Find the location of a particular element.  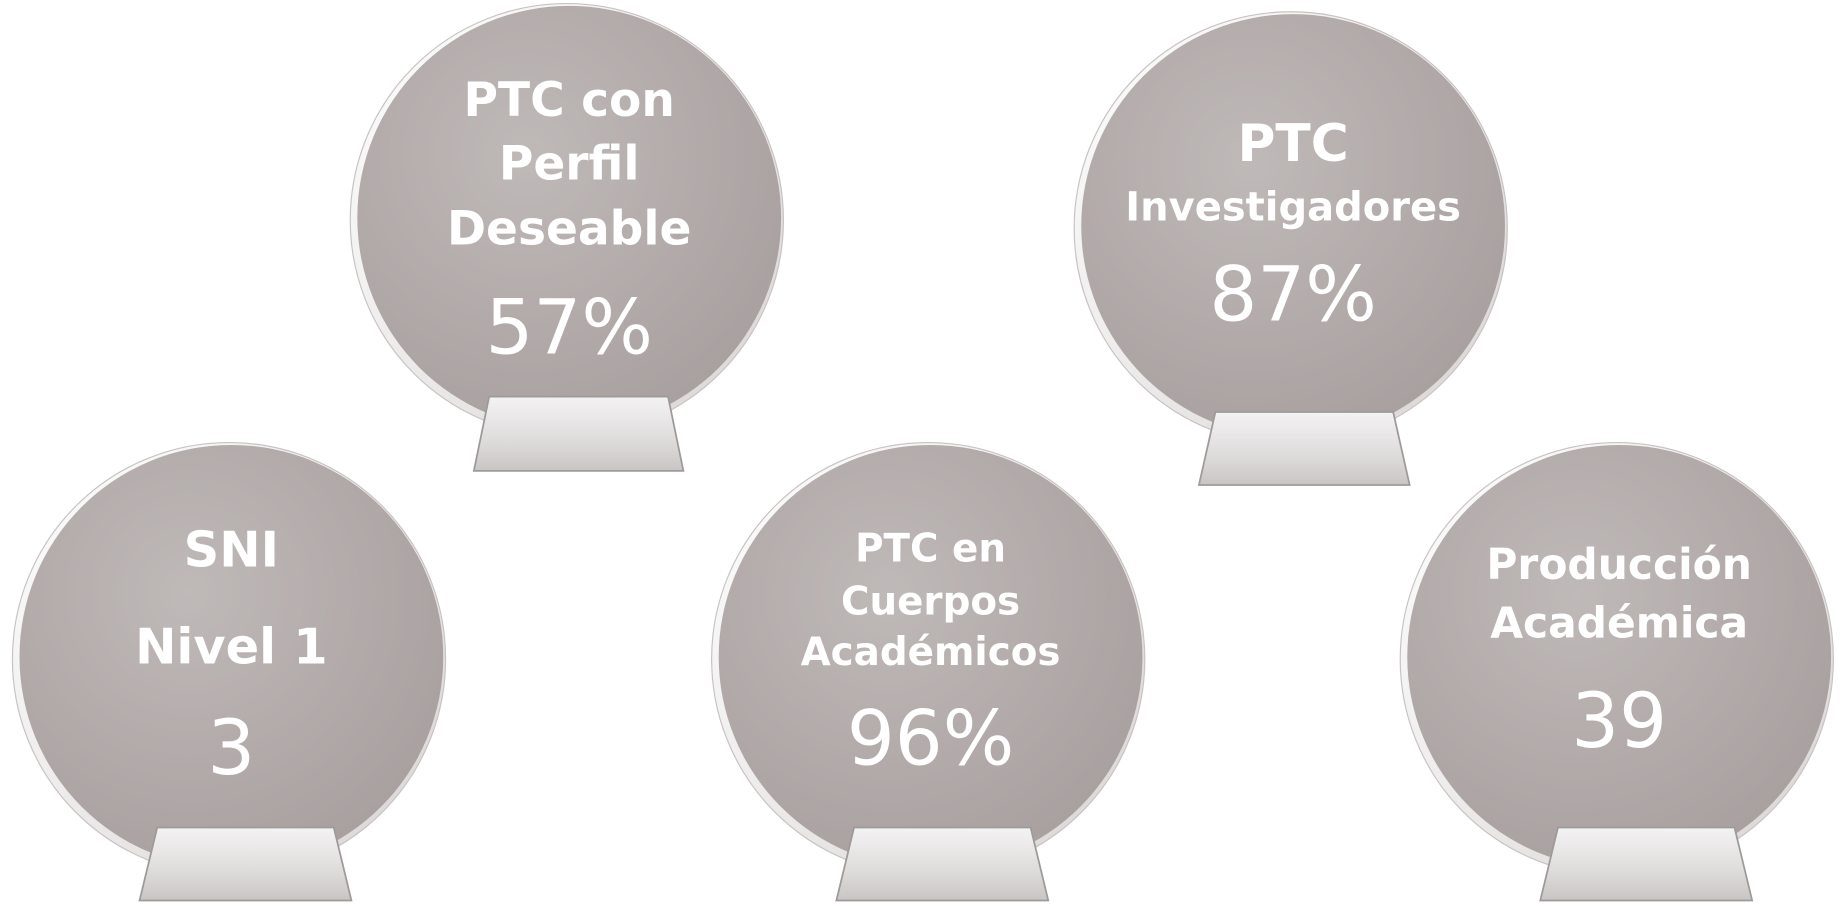

badge-label: Nivel 1 is located at coordinates (231, 646).